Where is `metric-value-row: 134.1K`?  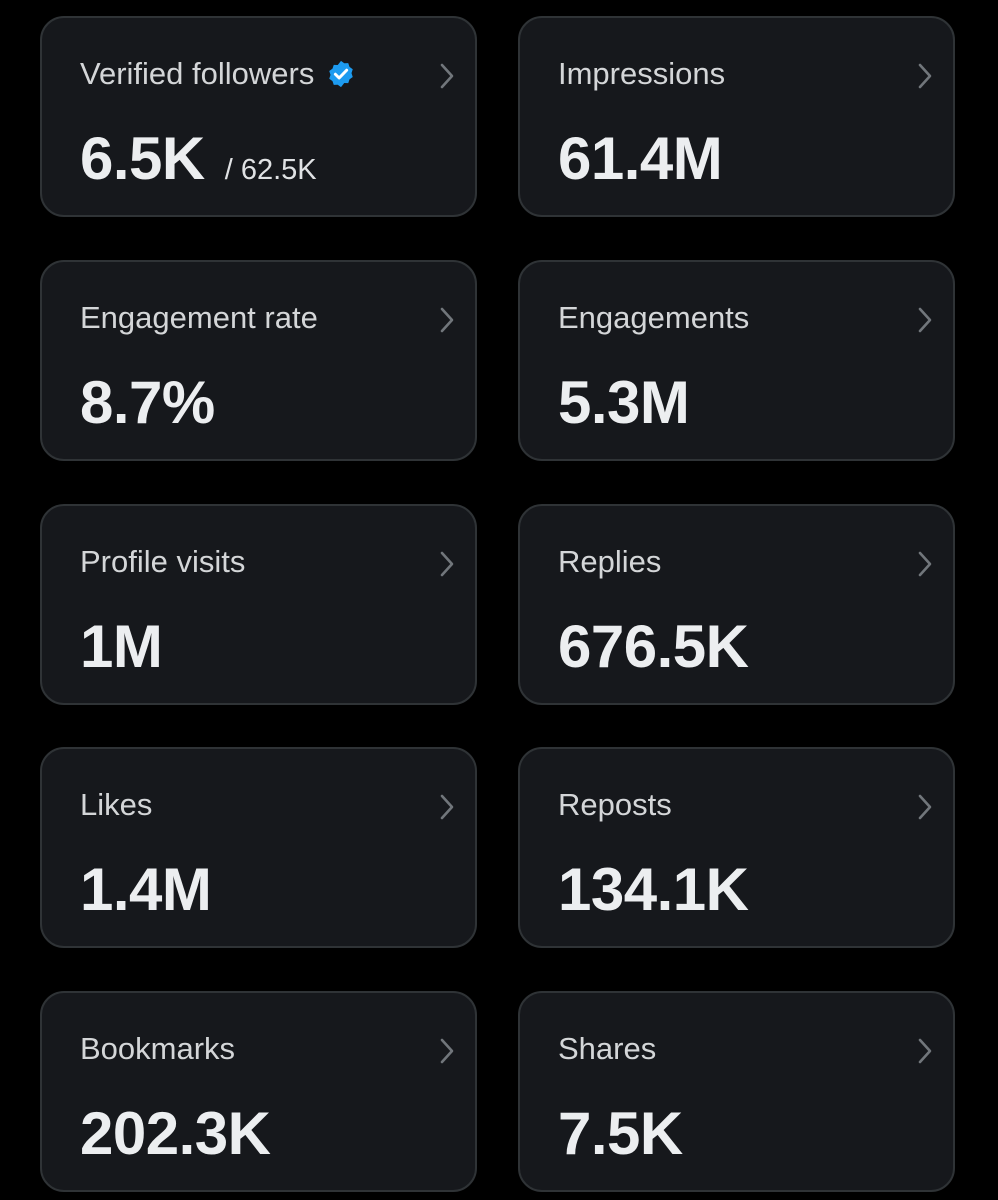
metric-value-row: 134.1K is located at coordinates (653, 889).